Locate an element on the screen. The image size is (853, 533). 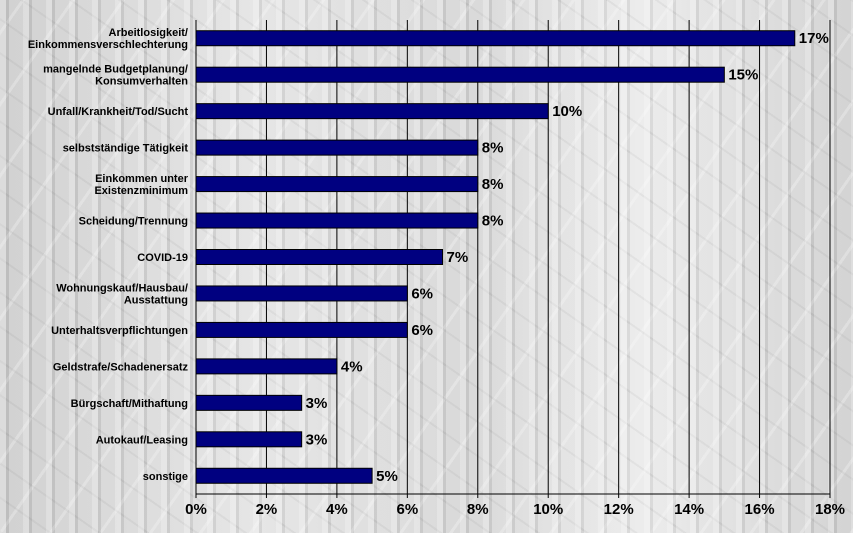
x-tick-label: 10% is located at coordinates (548, 509).